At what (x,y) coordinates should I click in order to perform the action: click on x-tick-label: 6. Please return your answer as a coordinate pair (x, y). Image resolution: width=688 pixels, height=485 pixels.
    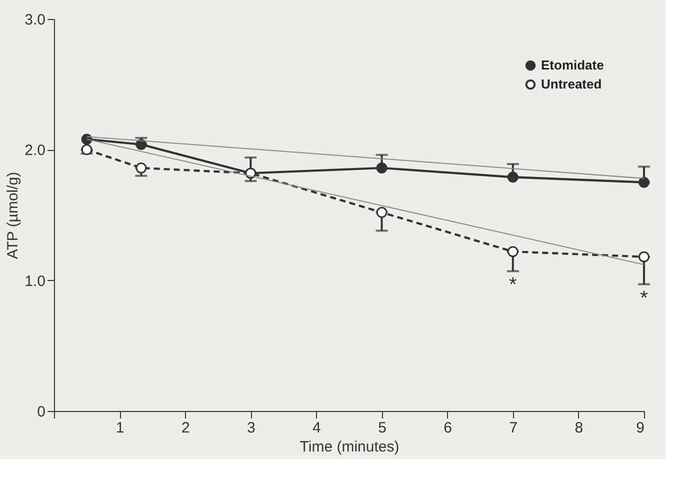
    Looking at the image, I should click on (448, 428).